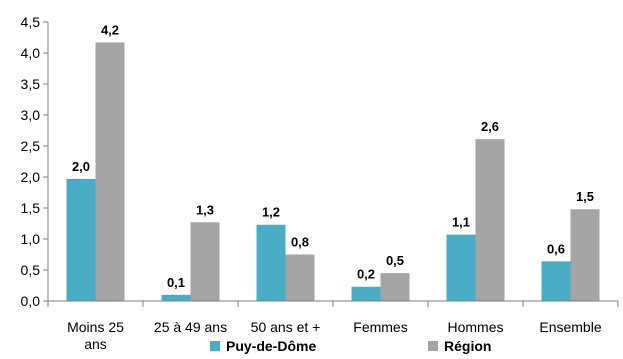 The width and height of the screenshot is (623, 359). I want to click on data-label: 0,2, so click(366, 274).